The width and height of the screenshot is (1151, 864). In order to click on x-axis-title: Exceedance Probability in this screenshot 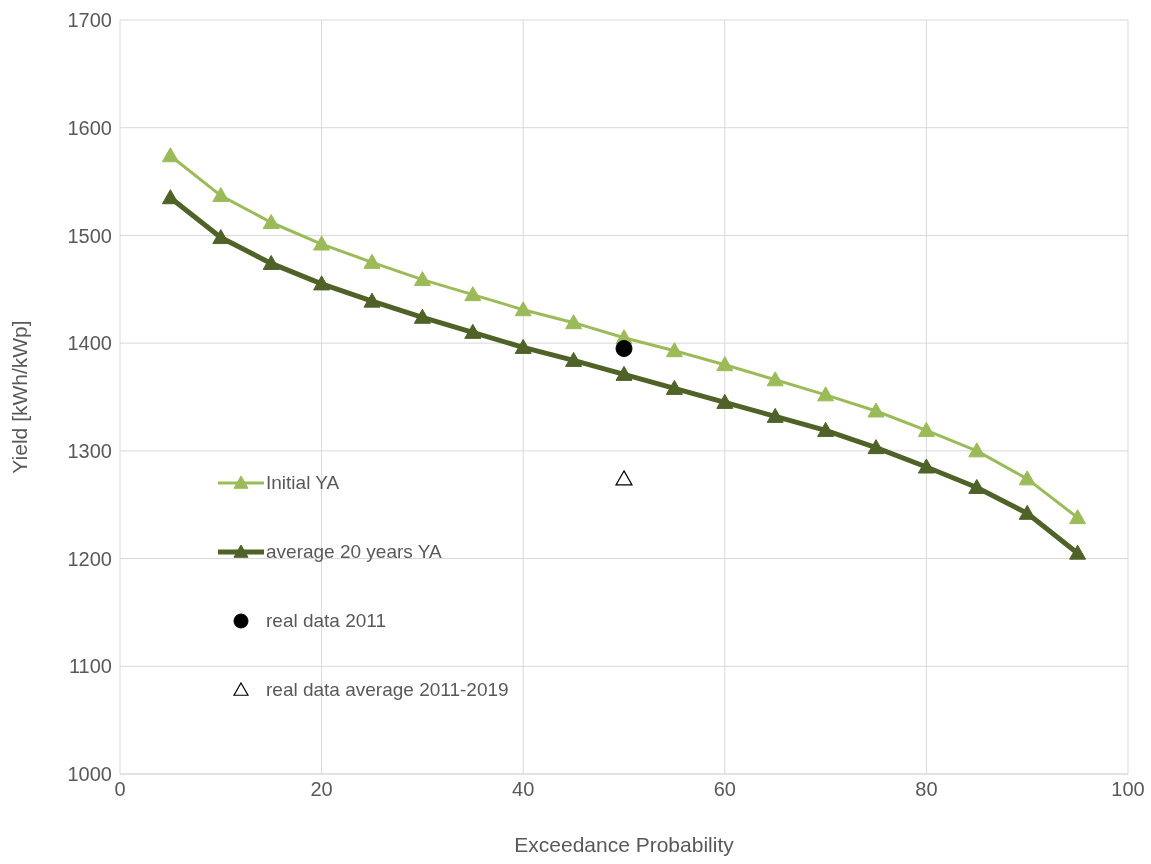, I will do `click(624, 844)`.